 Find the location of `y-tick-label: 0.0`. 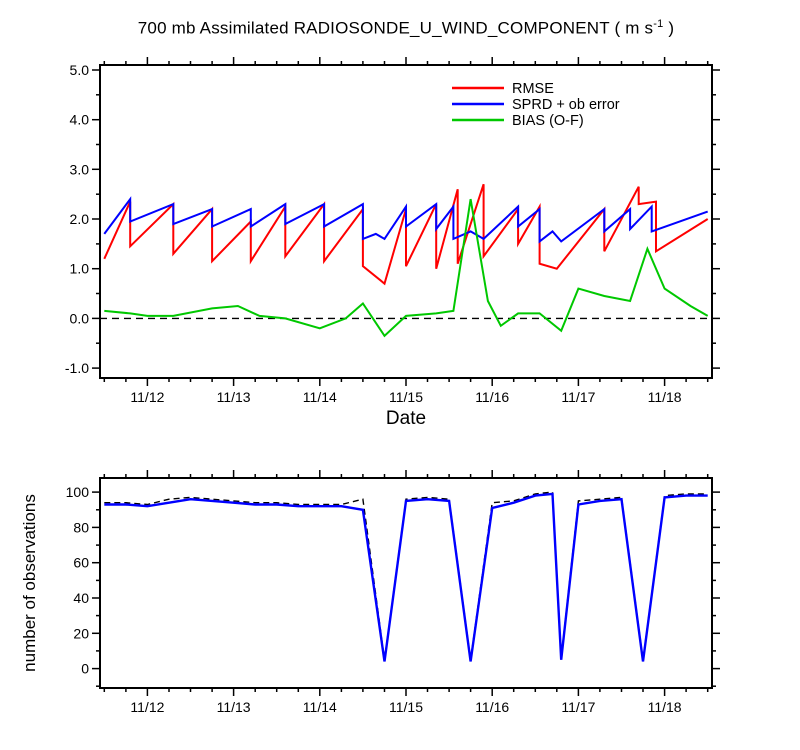

y-tick-label: 0.0 is located at coordinates (80, 318).